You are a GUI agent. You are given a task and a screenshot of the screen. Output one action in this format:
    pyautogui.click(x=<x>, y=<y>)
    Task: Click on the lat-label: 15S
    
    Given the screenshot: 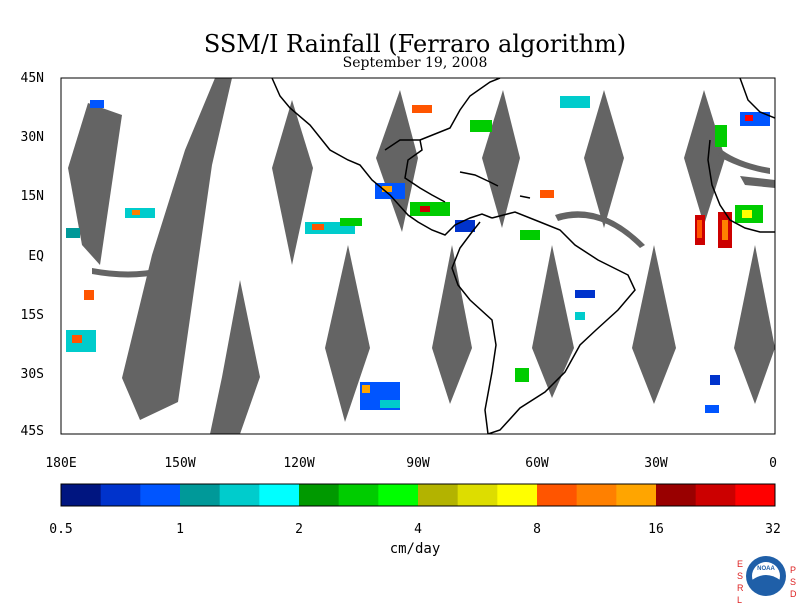 What is the action you would take?
    pyautogui.click(x=32, y=315)
    